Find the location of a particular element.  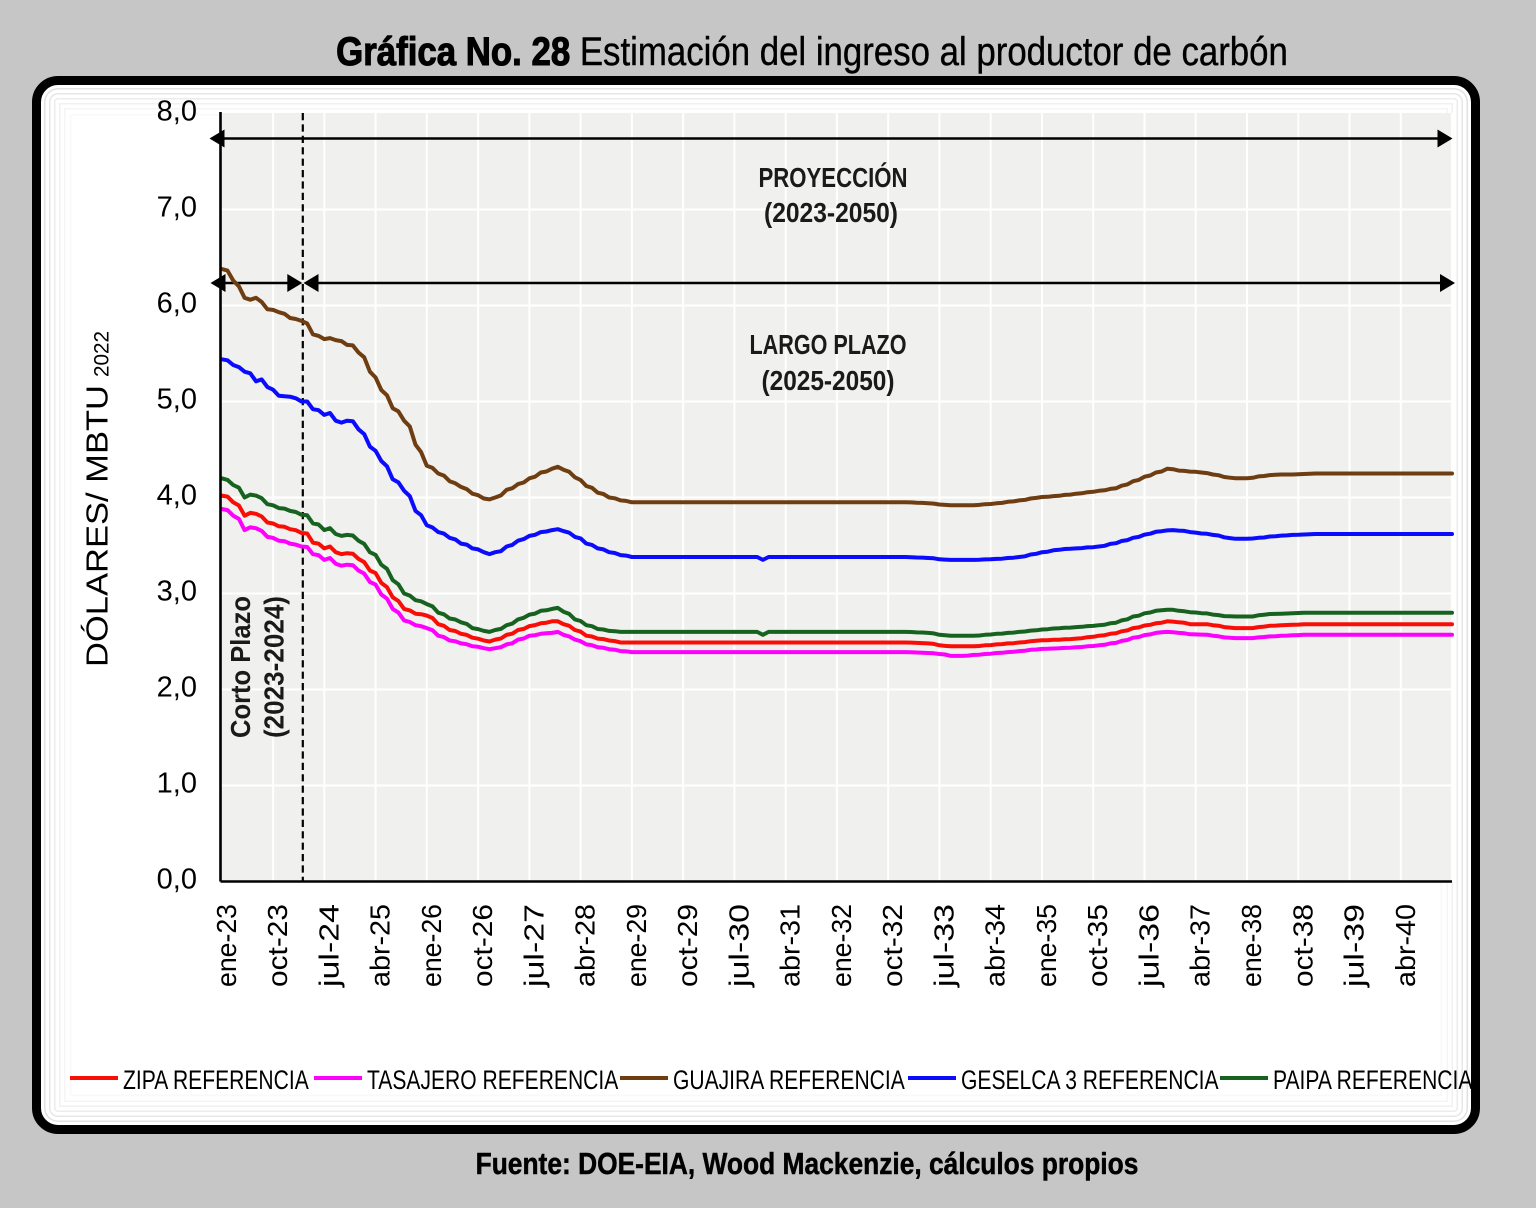

svg-text: 7,0 is located at coordinates (177, 208).